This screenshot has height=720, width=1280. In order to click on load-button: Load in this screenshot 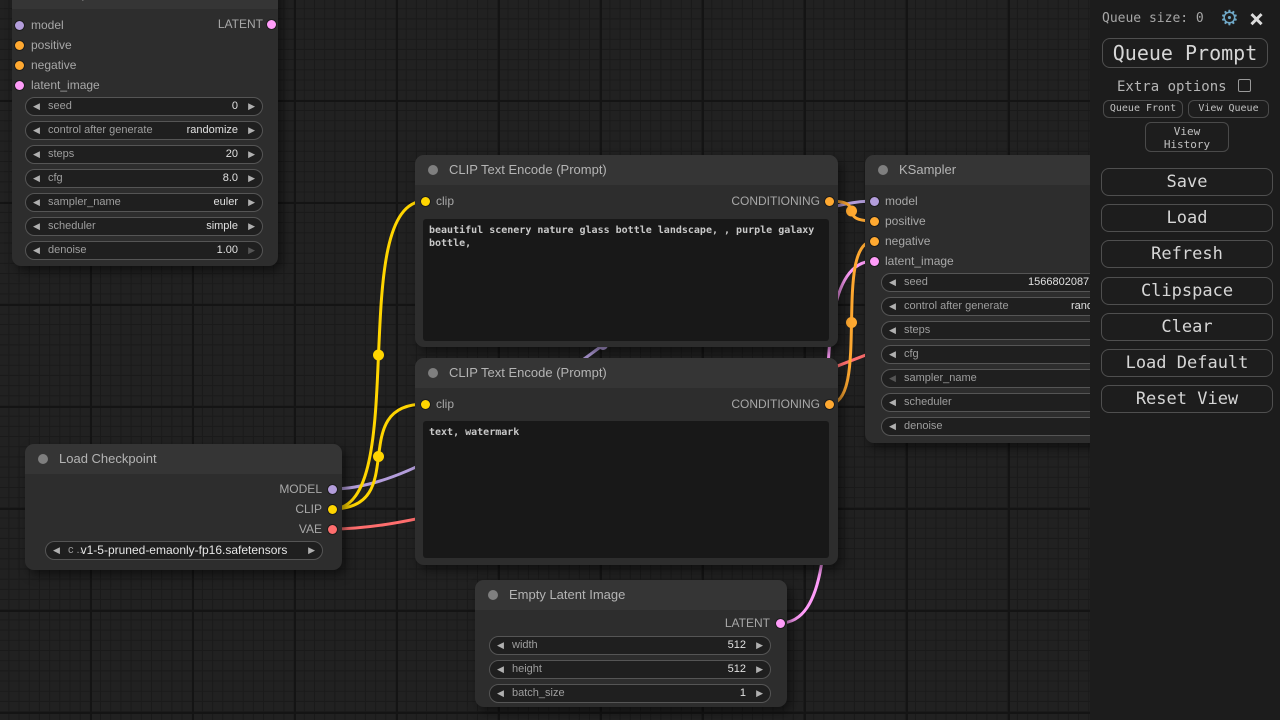, I will do `click(1187, 218)`.